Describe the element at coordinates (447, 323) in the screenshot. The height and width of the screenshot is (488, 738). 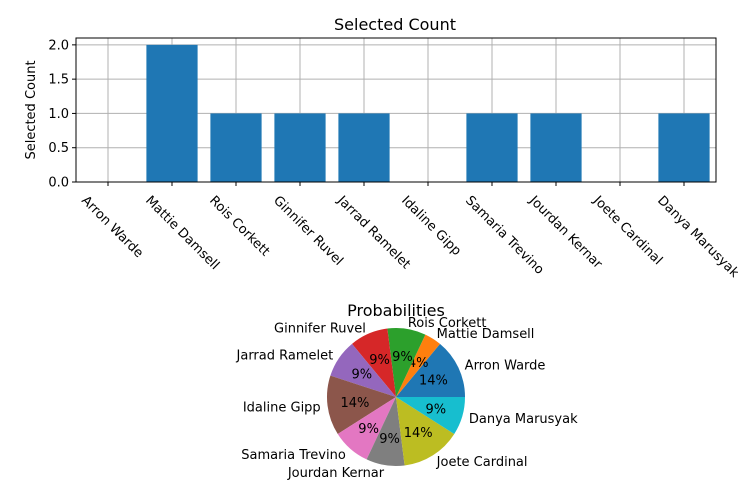
I see `pie-slice-label: Rois Corkett` at that location.